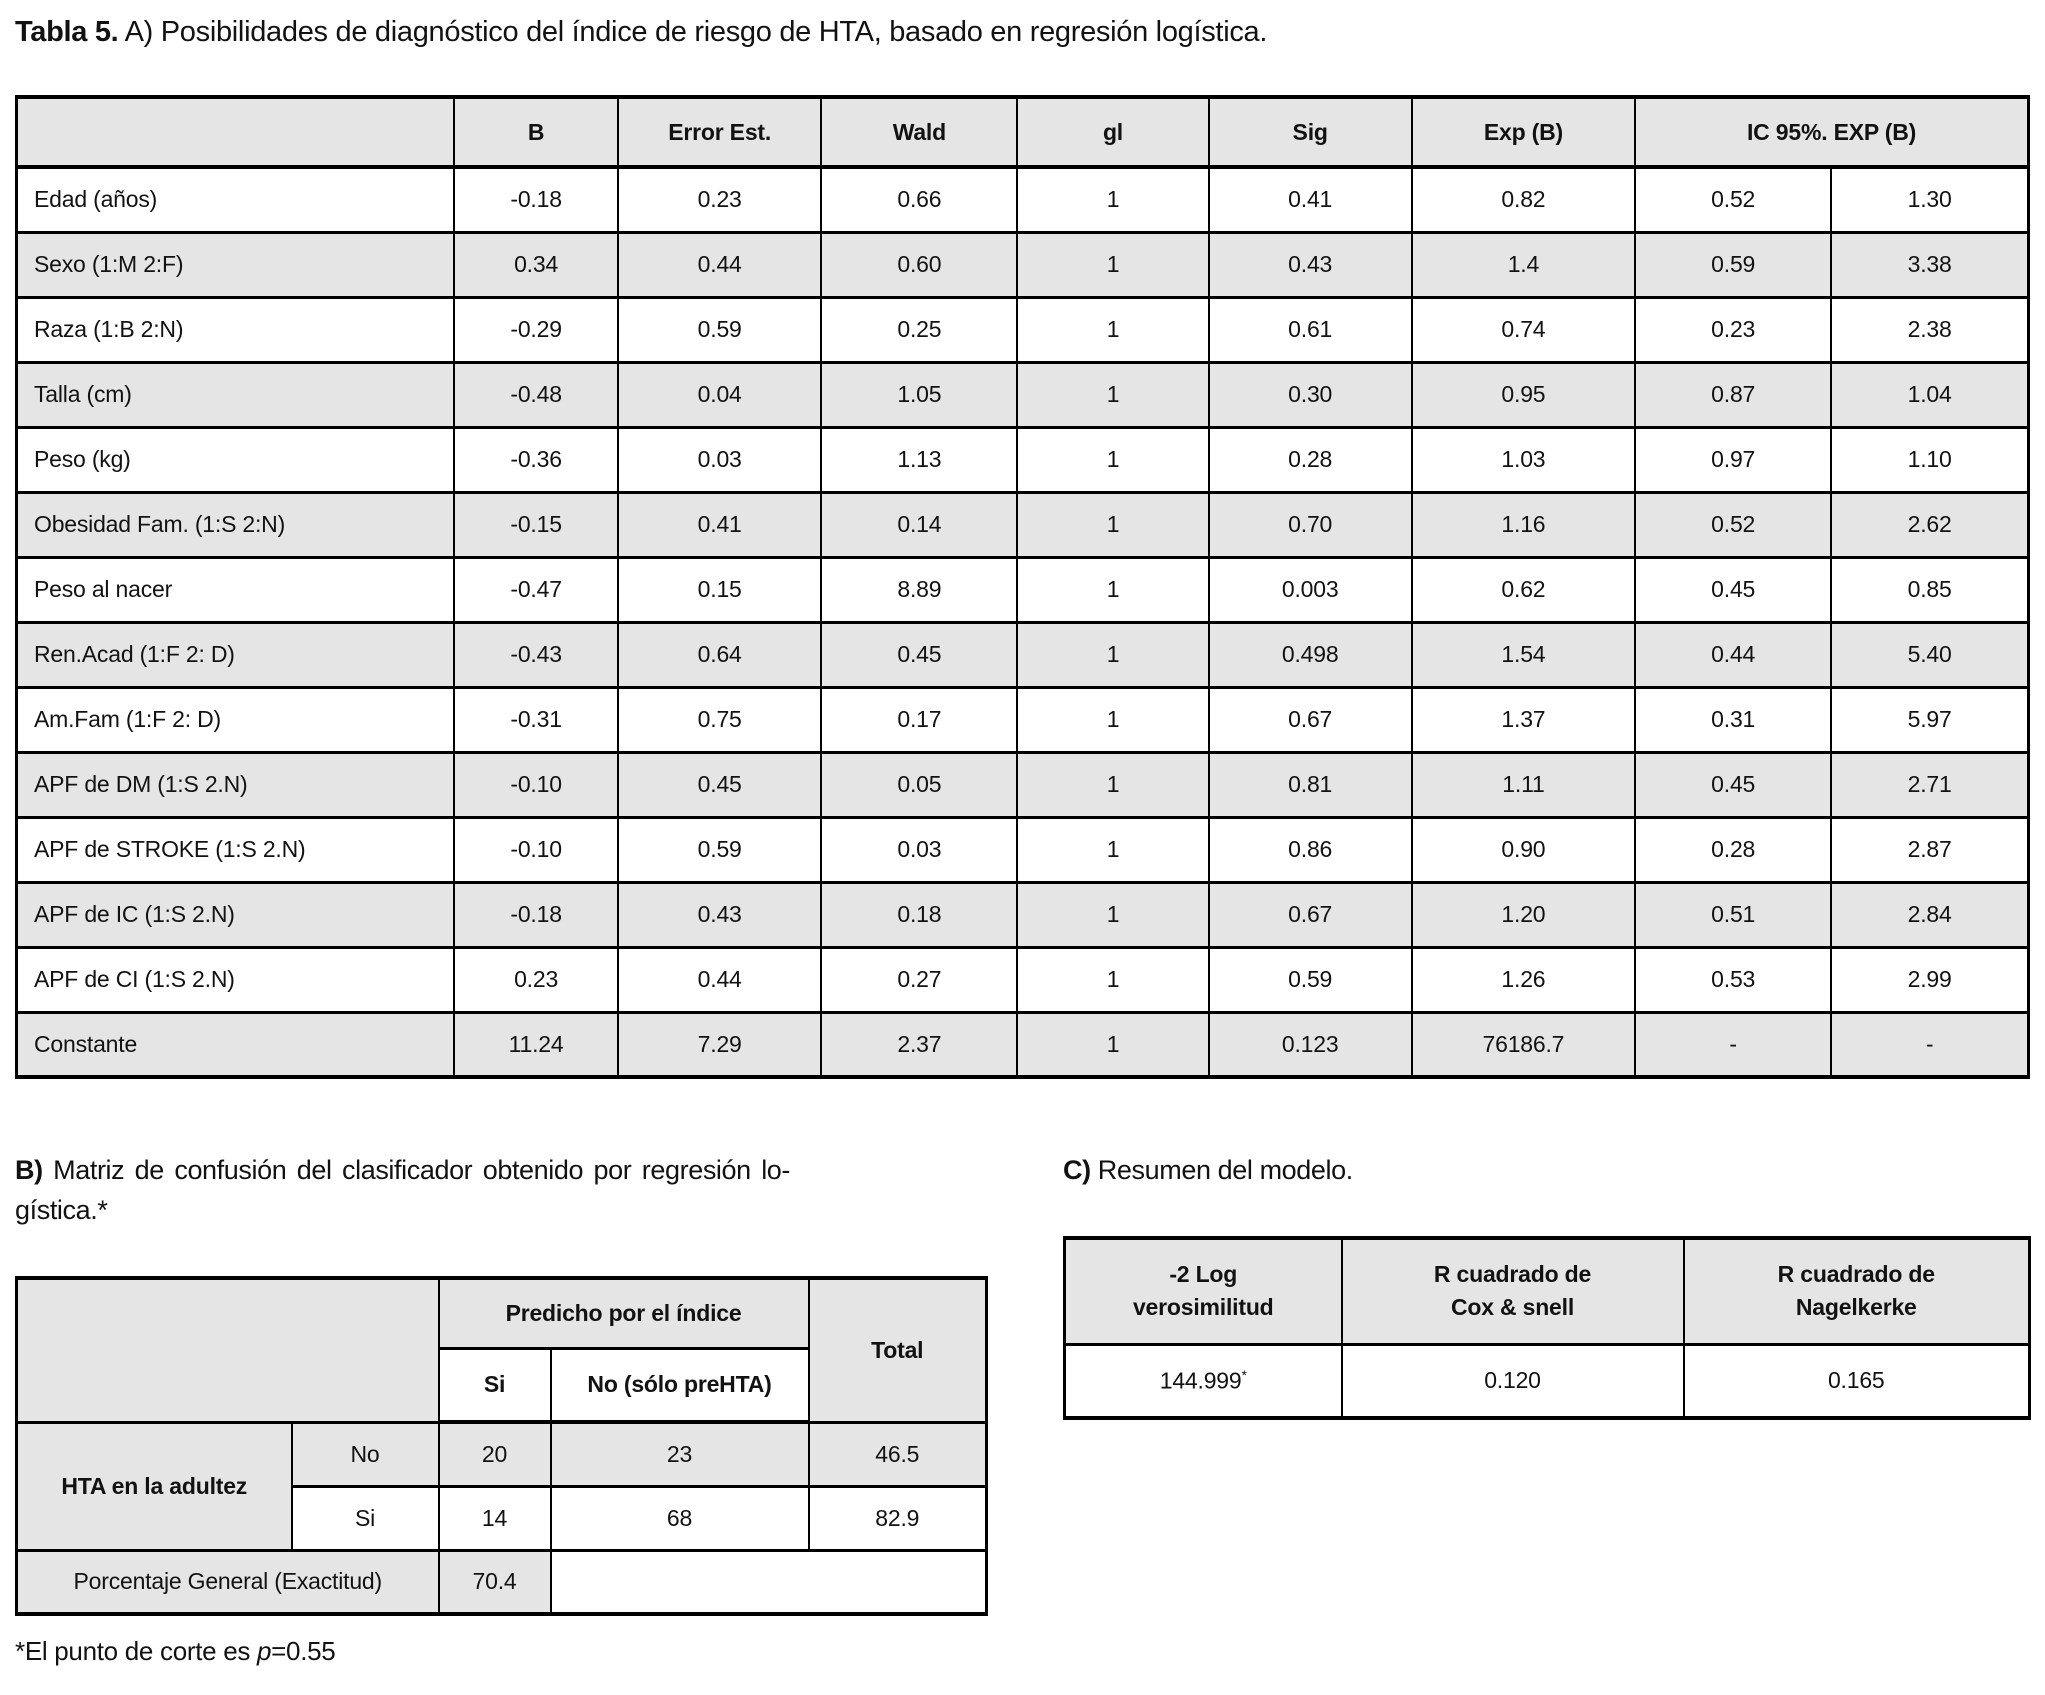  I want to click on cell-value: 8.89, so click(919, 589).